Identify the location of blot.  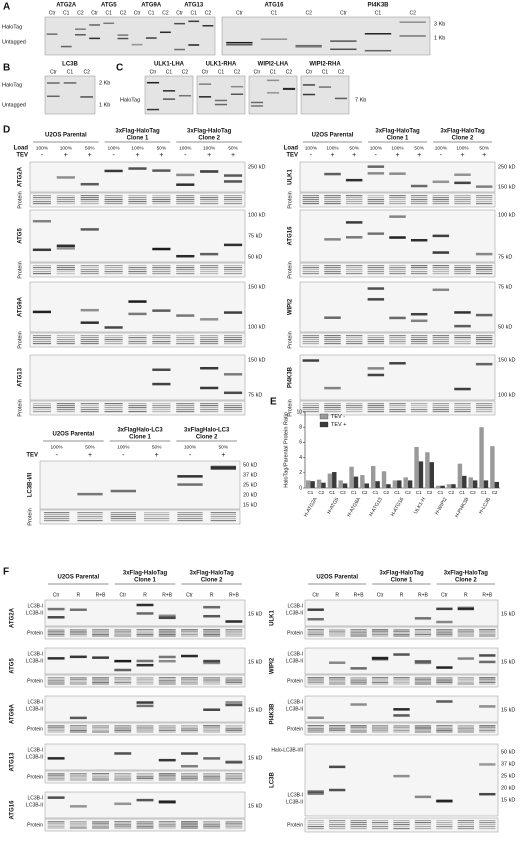
(137, 177).